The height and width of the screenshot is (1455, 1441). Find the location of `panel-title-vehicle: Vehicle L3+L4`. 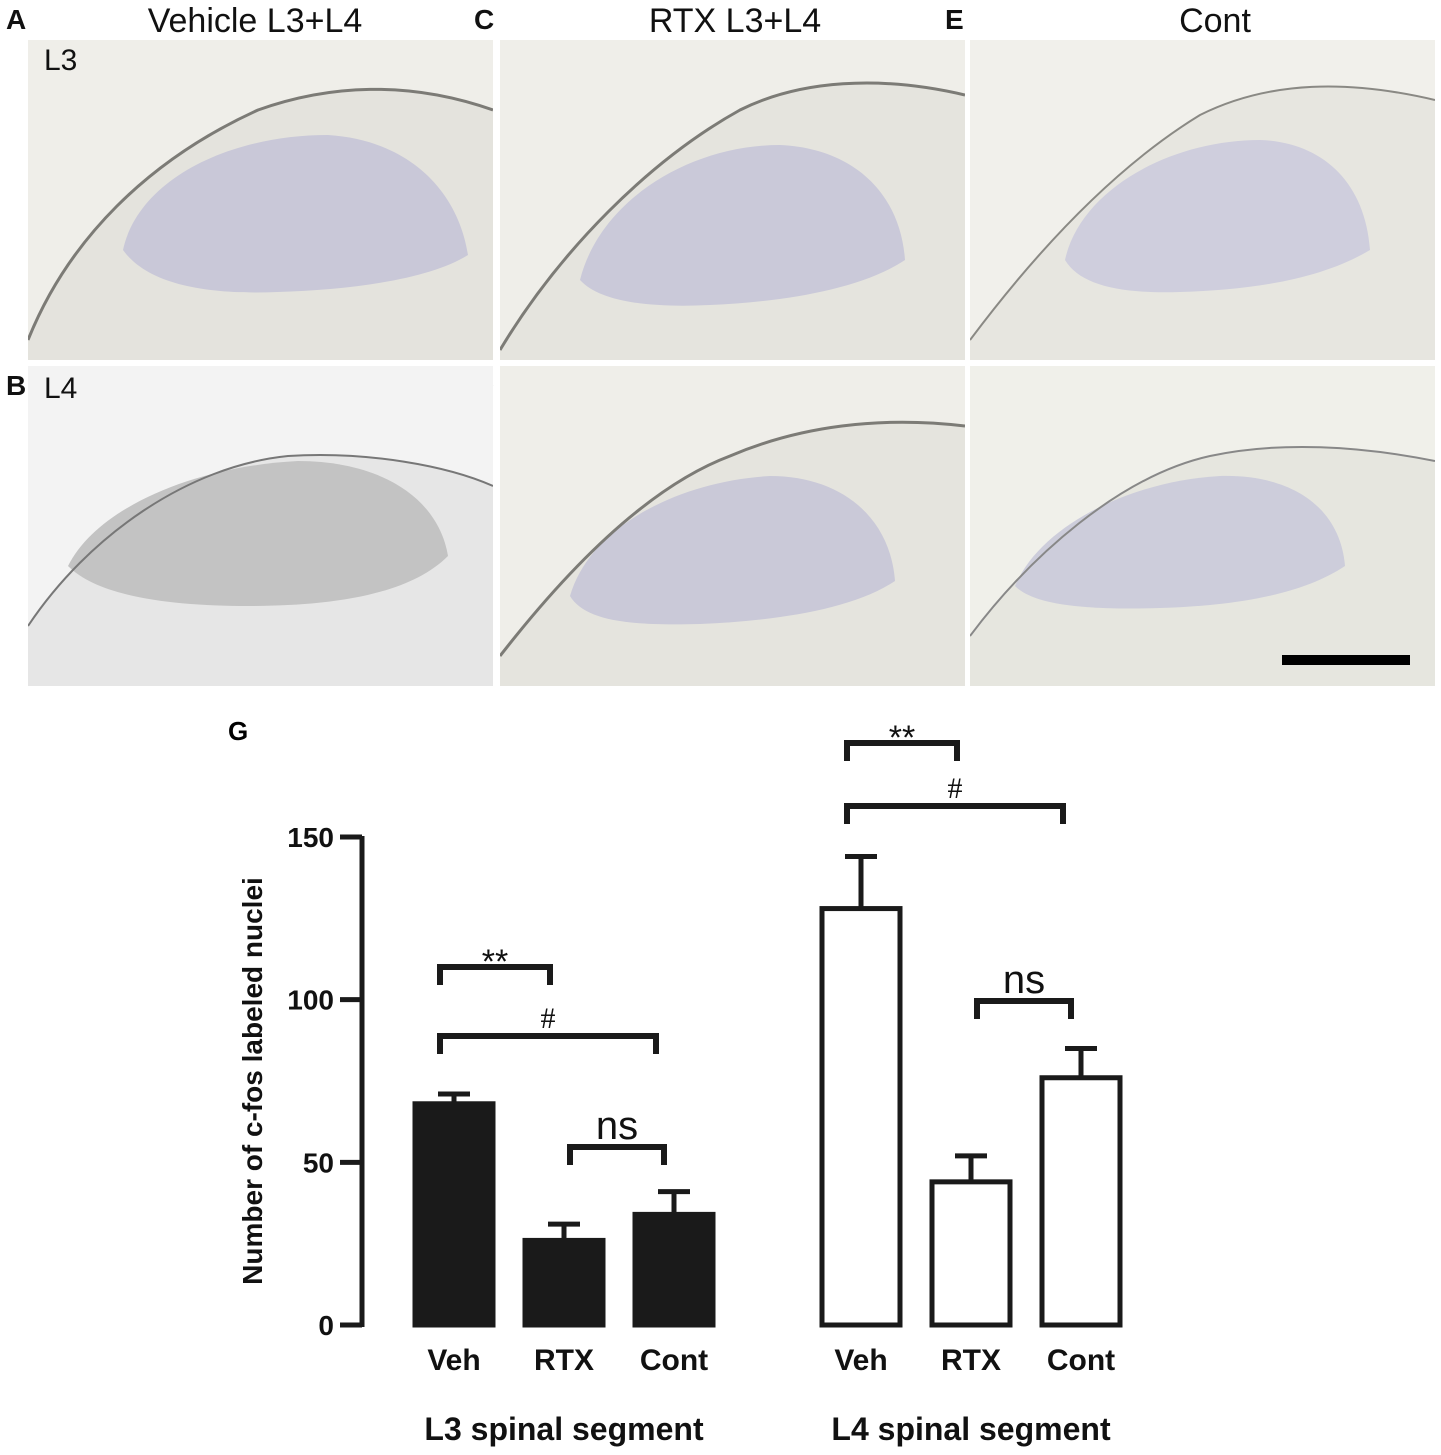

panel-title-vehicle: Vehicle L3+L4 is located at coordinates (255, 21).